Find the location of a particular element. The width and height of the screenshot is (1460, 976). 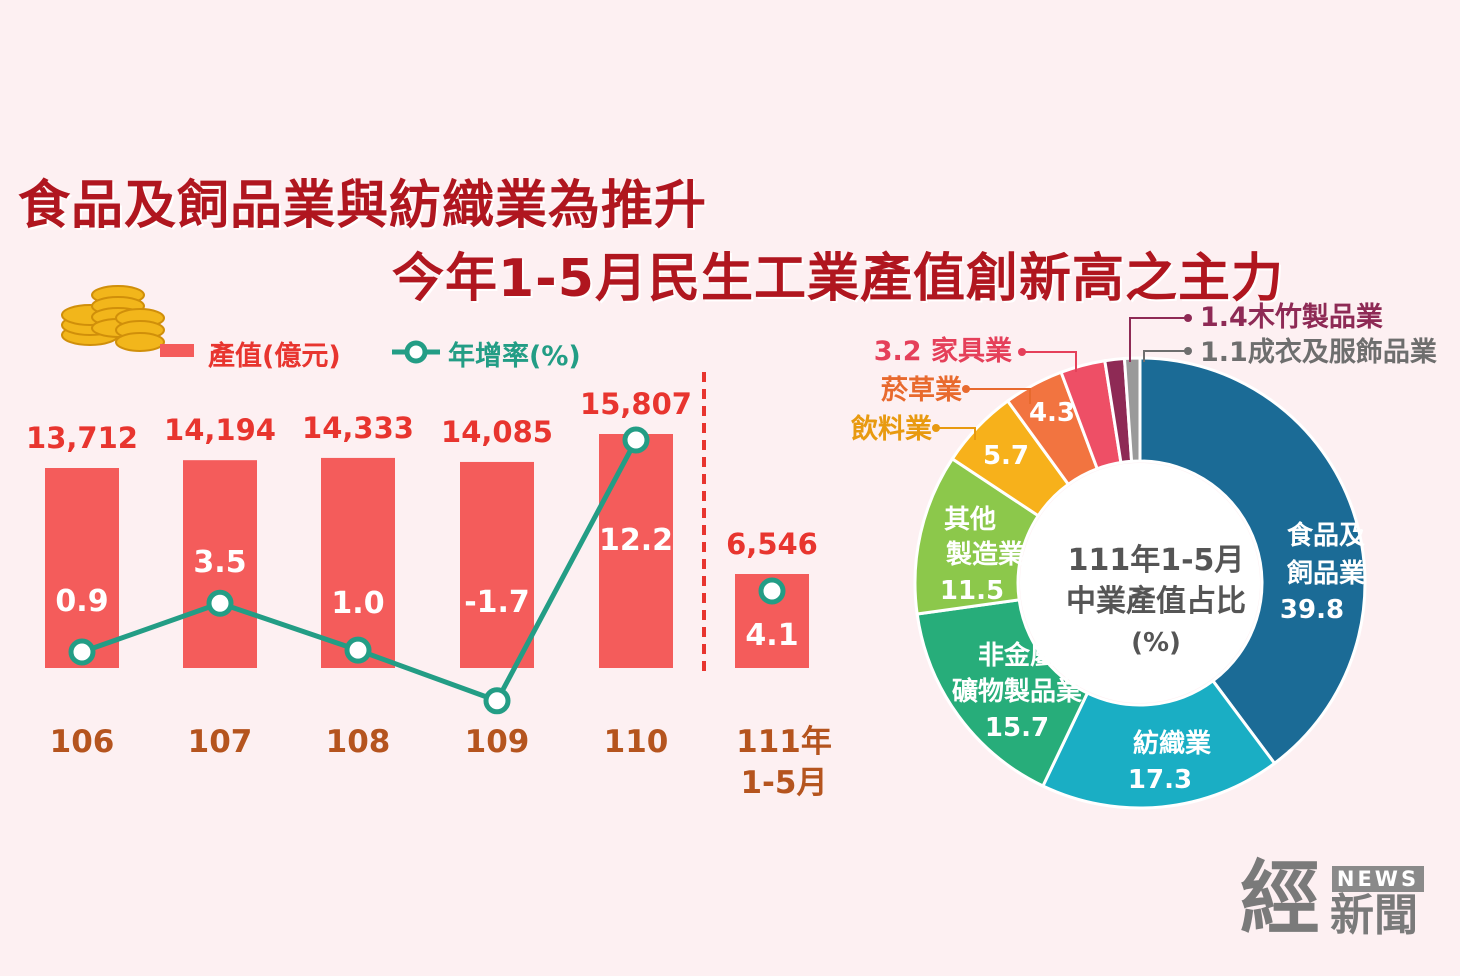

slice-label-0-0: 食品及 is located at coordinates (1326, 535).